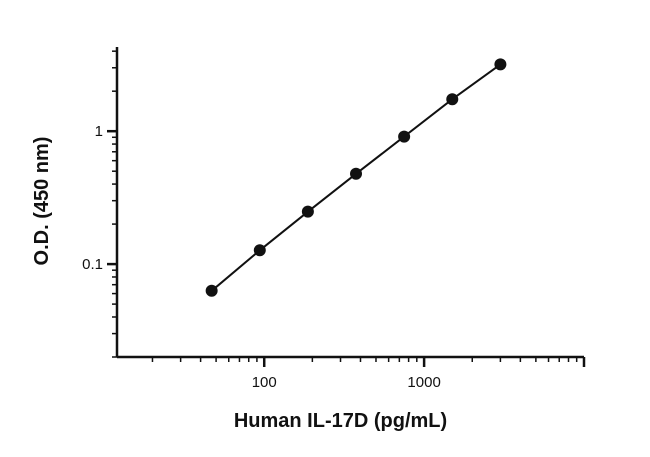  I want to click on y-tick-label: 0.1, so click(92, 264).